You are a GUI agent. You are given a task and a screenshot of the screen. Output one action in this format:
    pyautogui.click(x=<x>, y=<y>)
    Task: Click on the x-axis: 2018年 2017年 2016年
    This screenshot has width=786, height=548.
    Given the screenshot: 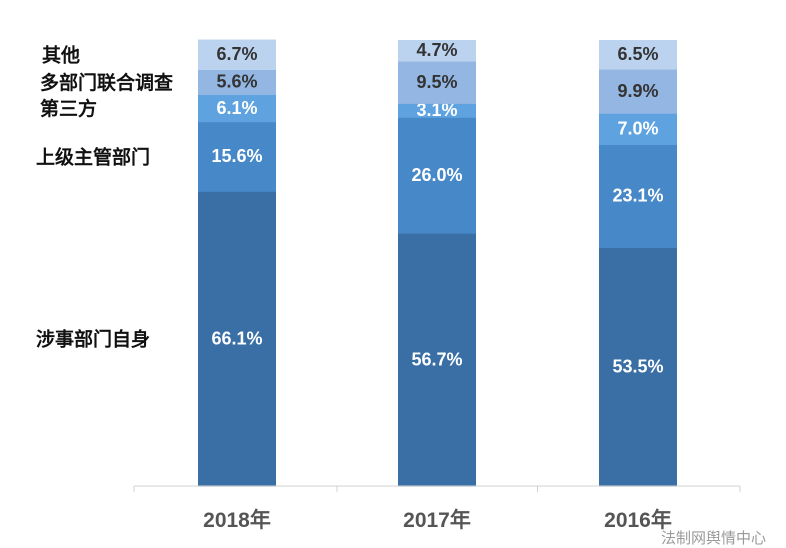 What is the action you would take?
    pyautogui.click(x=437, y=508)
    